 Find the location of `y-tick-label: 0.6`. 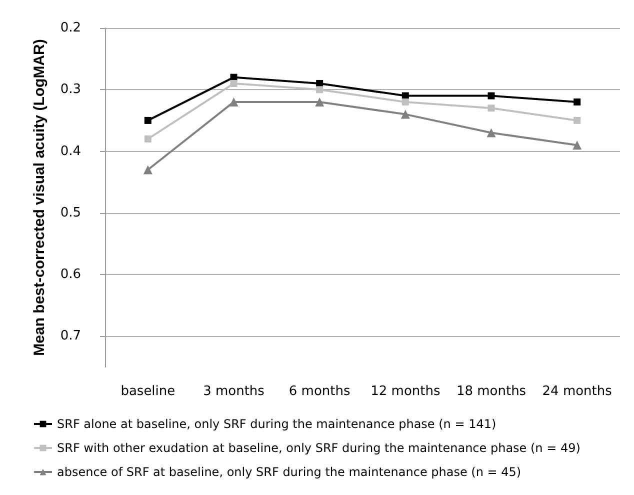

y-tick-label: 0.6 is located at coordinates (70, 274).